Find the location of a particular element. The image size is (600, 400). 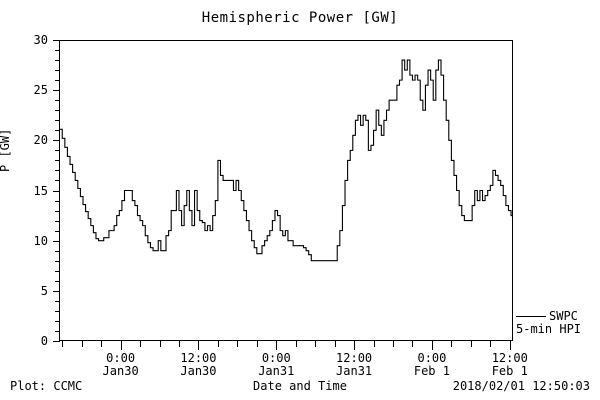

y-tick-label: 25 is located at coordinates (40, 90).